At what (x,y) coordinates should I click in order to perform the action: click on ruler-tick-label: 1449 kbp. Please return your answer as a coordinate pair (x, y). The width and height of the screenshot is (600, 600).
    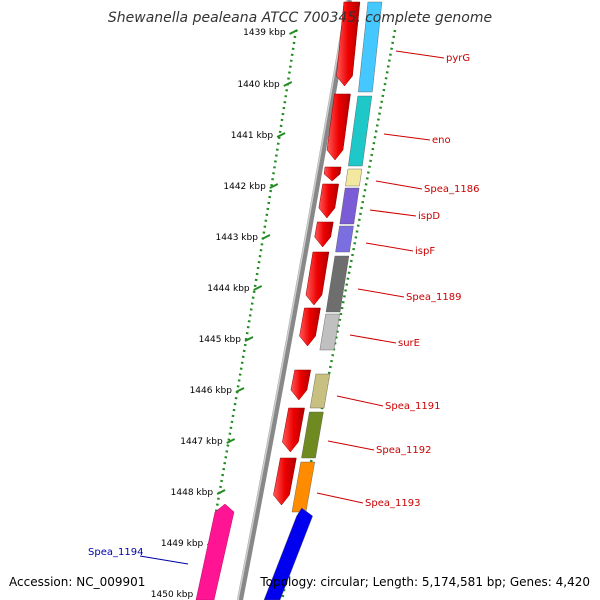
    Looking at the image, I should click on (182, 544).